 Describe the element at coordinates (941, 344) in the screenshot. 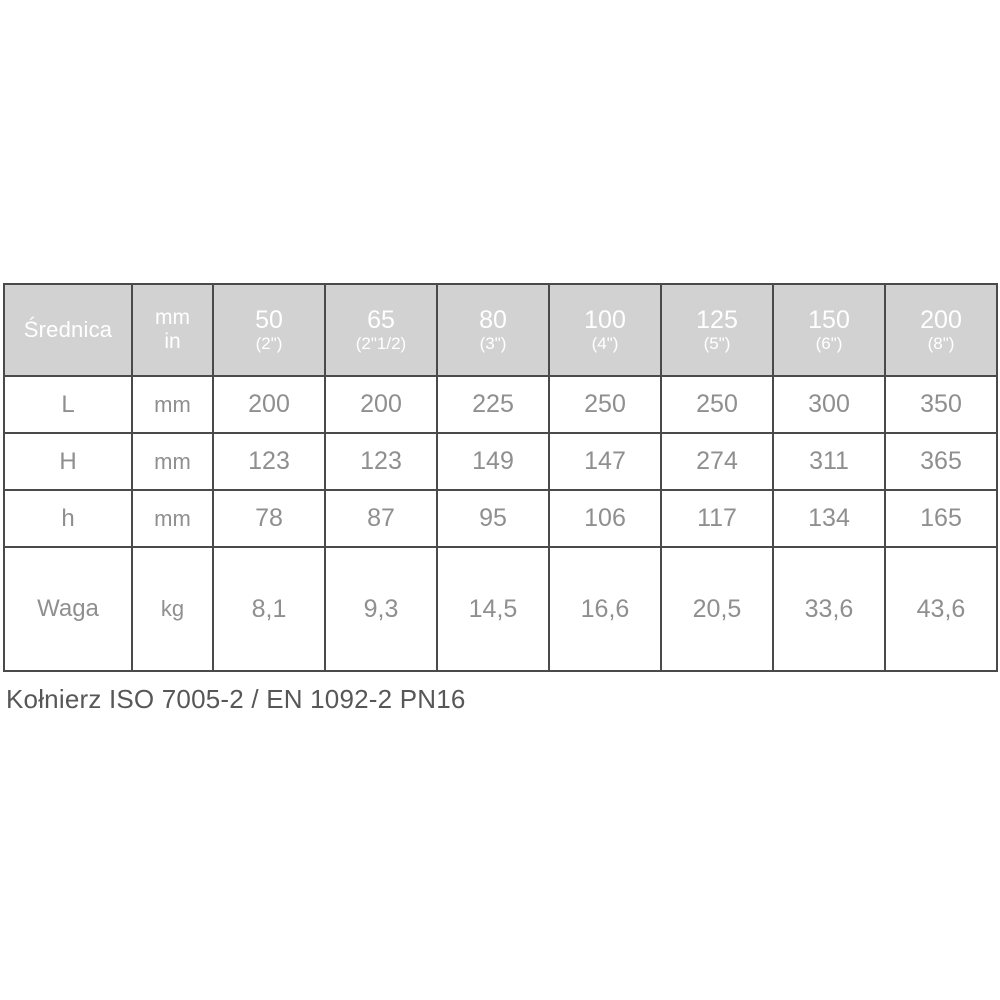

I see `size-inch-200: (8")` at that location.